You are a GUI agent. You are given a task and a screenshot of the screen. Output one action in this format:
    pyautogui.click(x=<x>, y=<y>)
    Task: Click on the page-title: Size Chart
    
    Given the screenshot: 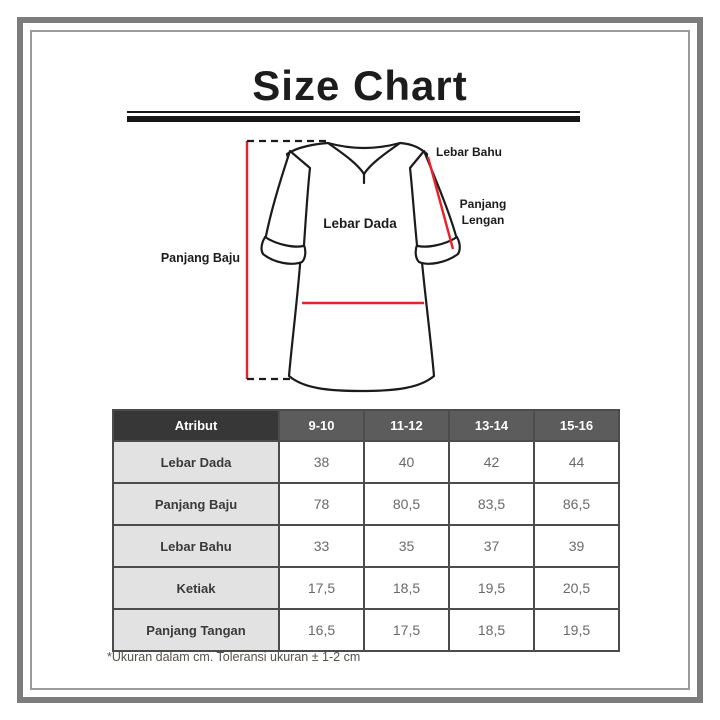 What is the action you would take?
    pyautogui.click(x=360, y=85)
    